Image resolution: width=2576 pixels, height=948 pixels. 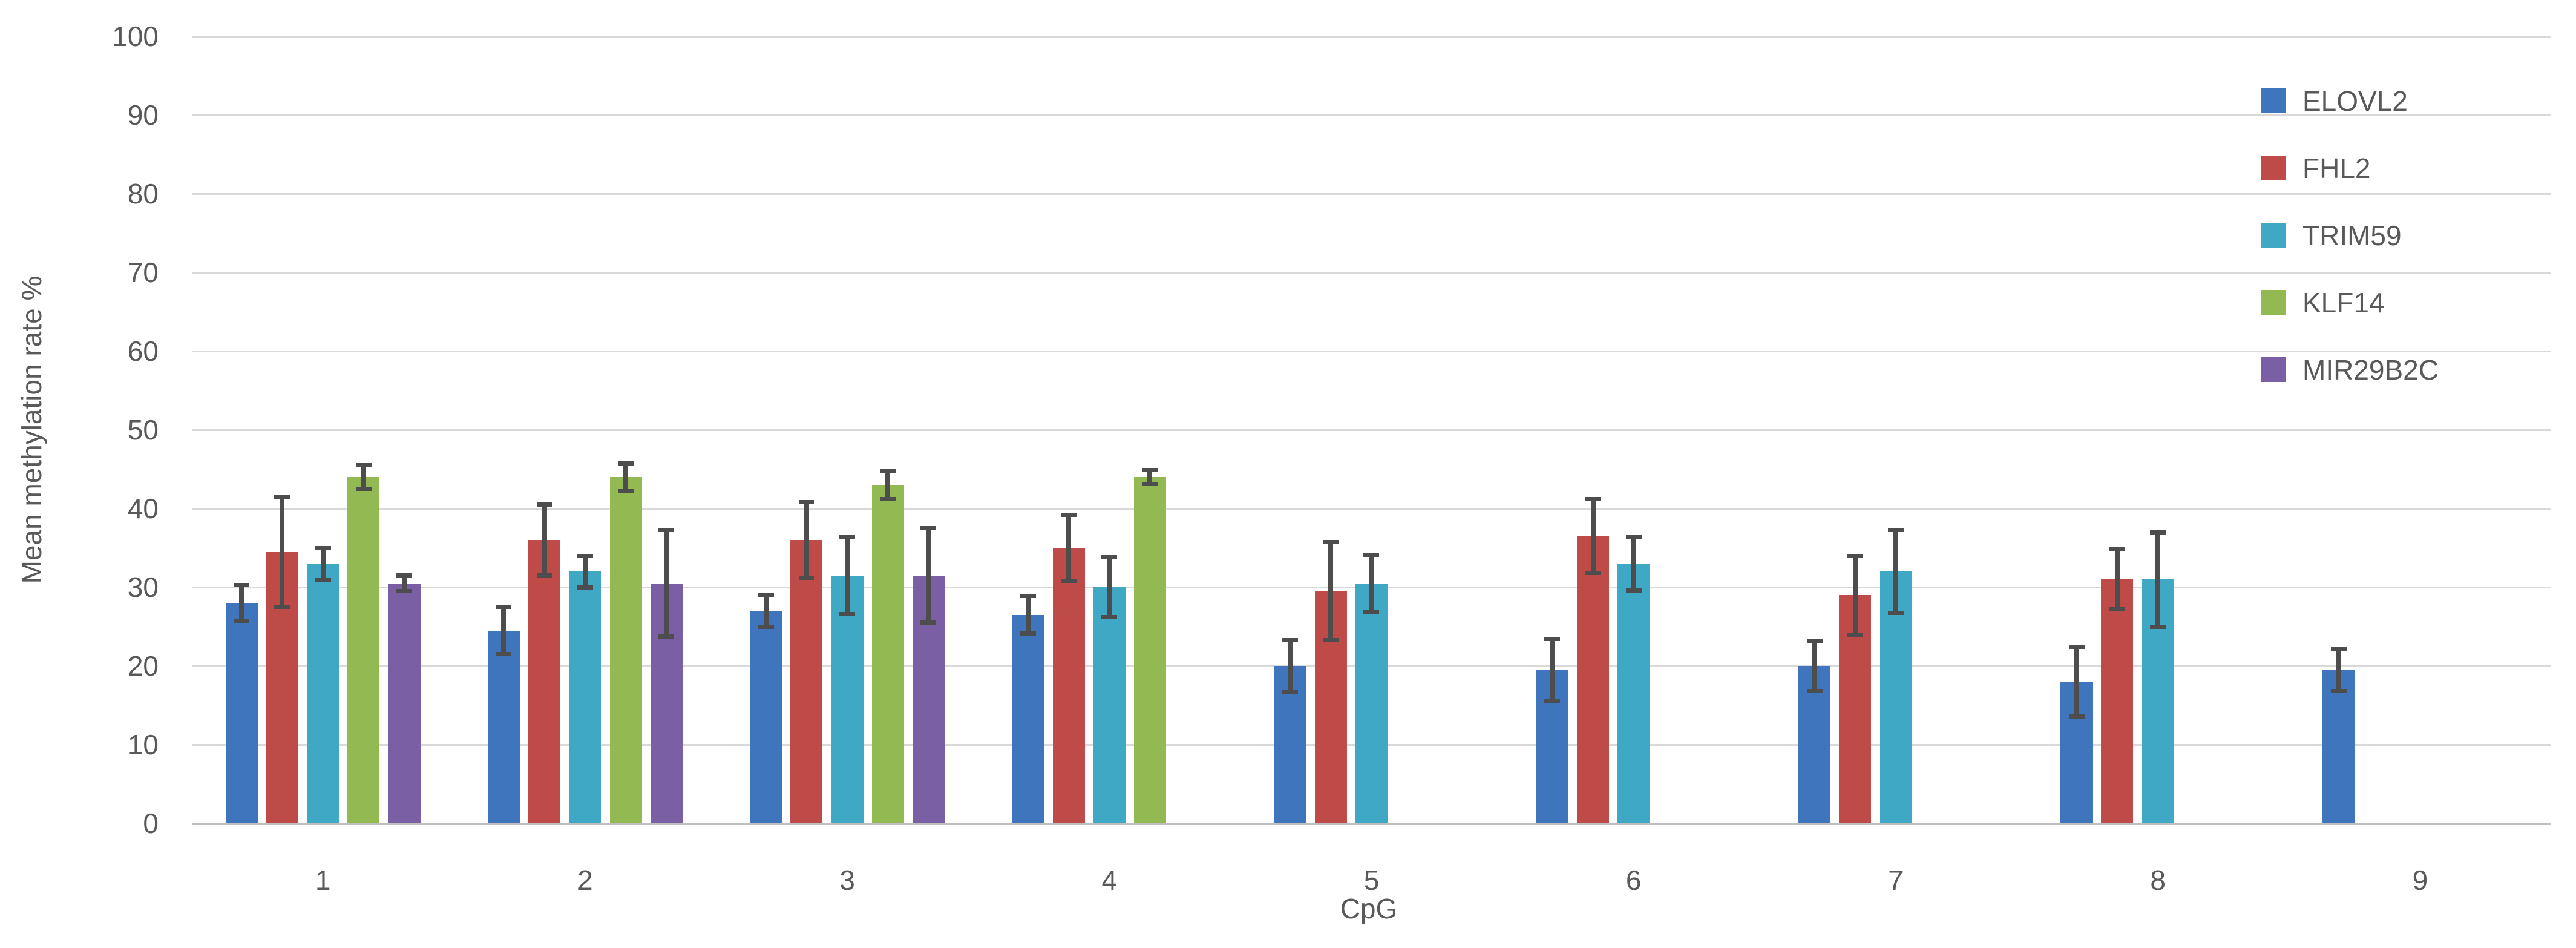 I want to click on legend-label: KLF14, so click(x=2343, y=302).